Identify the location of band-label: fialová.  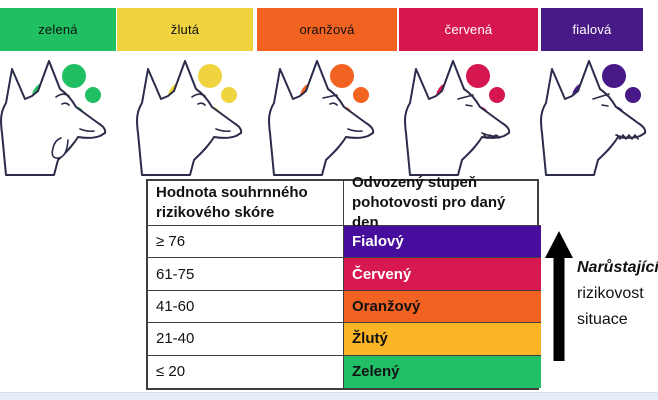
(592, 29).